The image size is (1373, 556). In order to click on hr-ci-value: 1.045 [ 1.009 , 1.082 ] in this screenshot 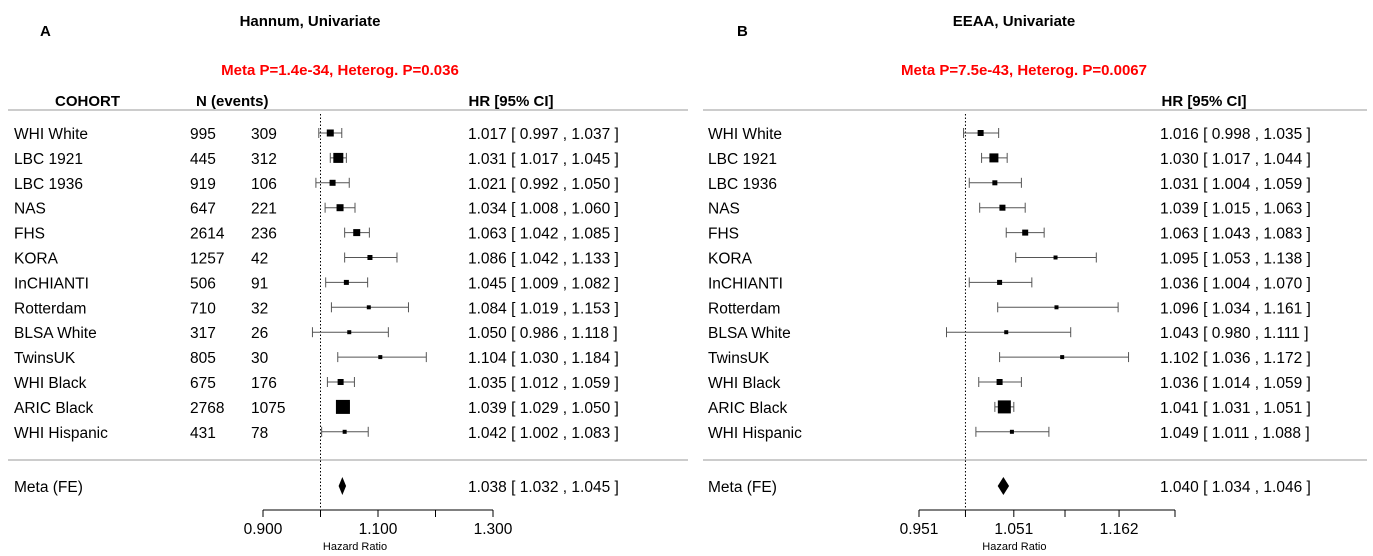, I will do `click(543, 283)`.